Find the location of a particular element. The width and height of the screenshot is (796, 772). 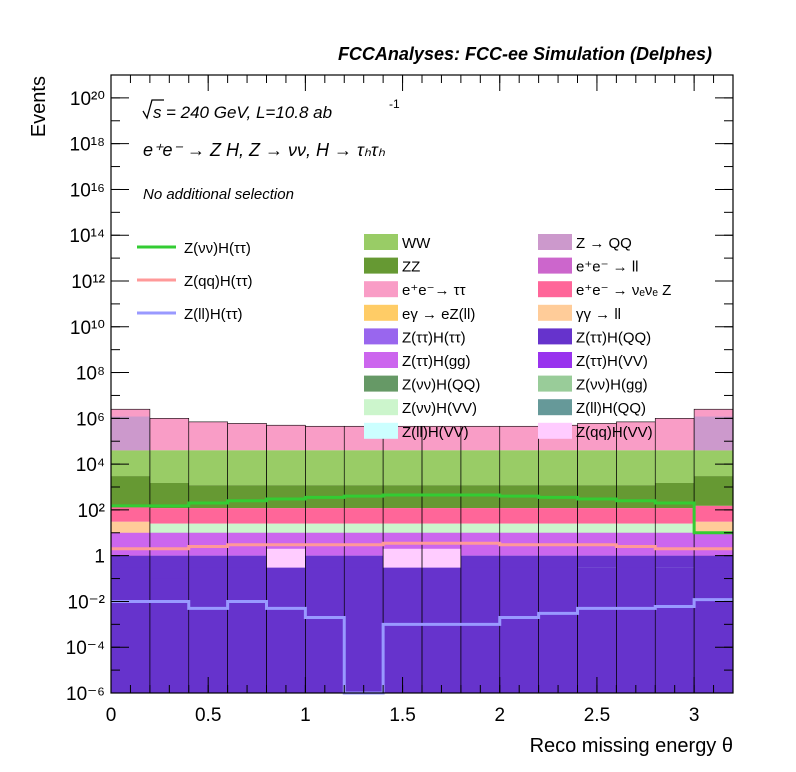

legend-box-label: Z(qq)H(VV) is located at coordinates (614, 432).